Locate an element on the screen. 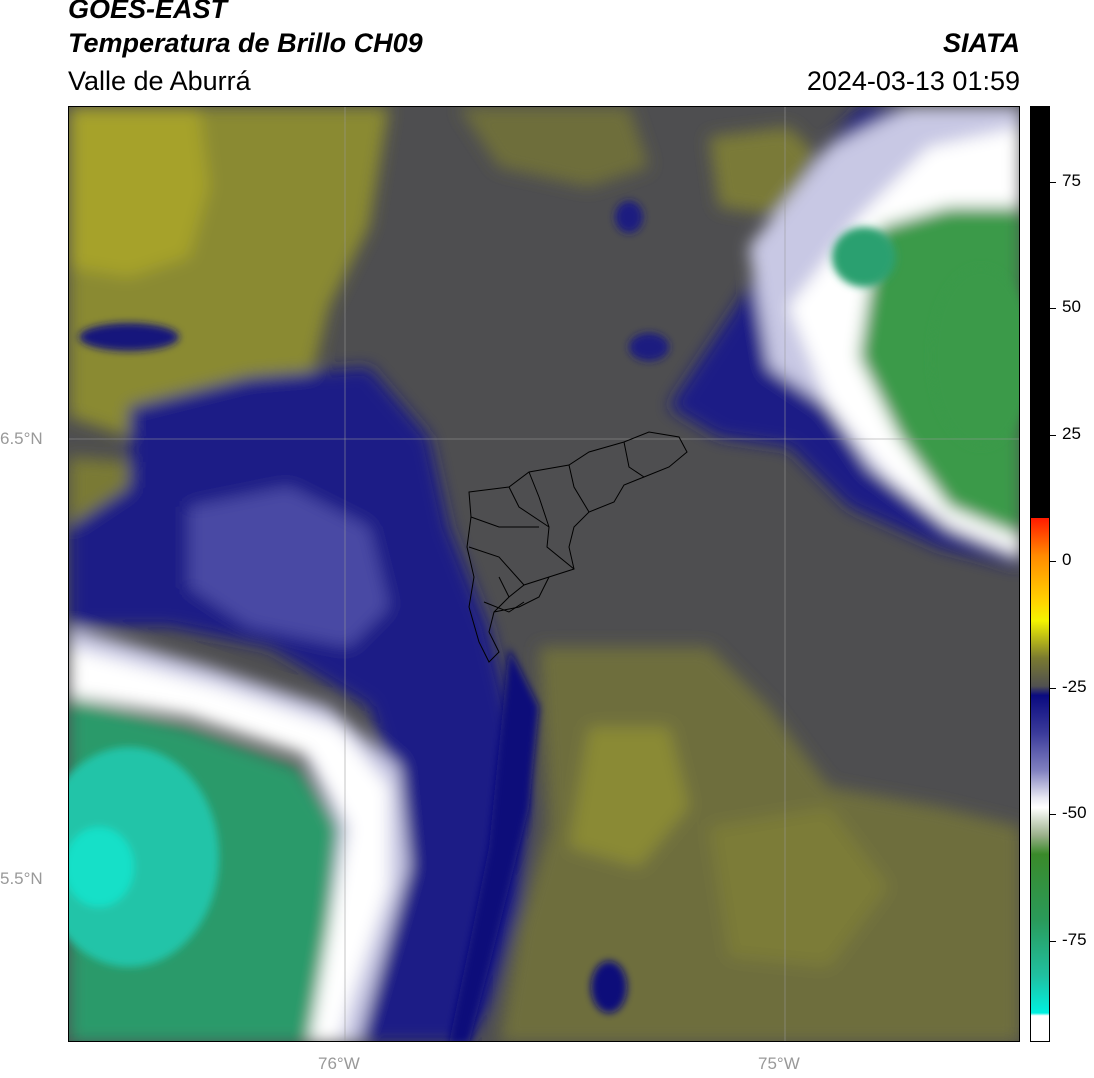  colorbar-tick-label: -50 is located at coordinates (1074, 813).